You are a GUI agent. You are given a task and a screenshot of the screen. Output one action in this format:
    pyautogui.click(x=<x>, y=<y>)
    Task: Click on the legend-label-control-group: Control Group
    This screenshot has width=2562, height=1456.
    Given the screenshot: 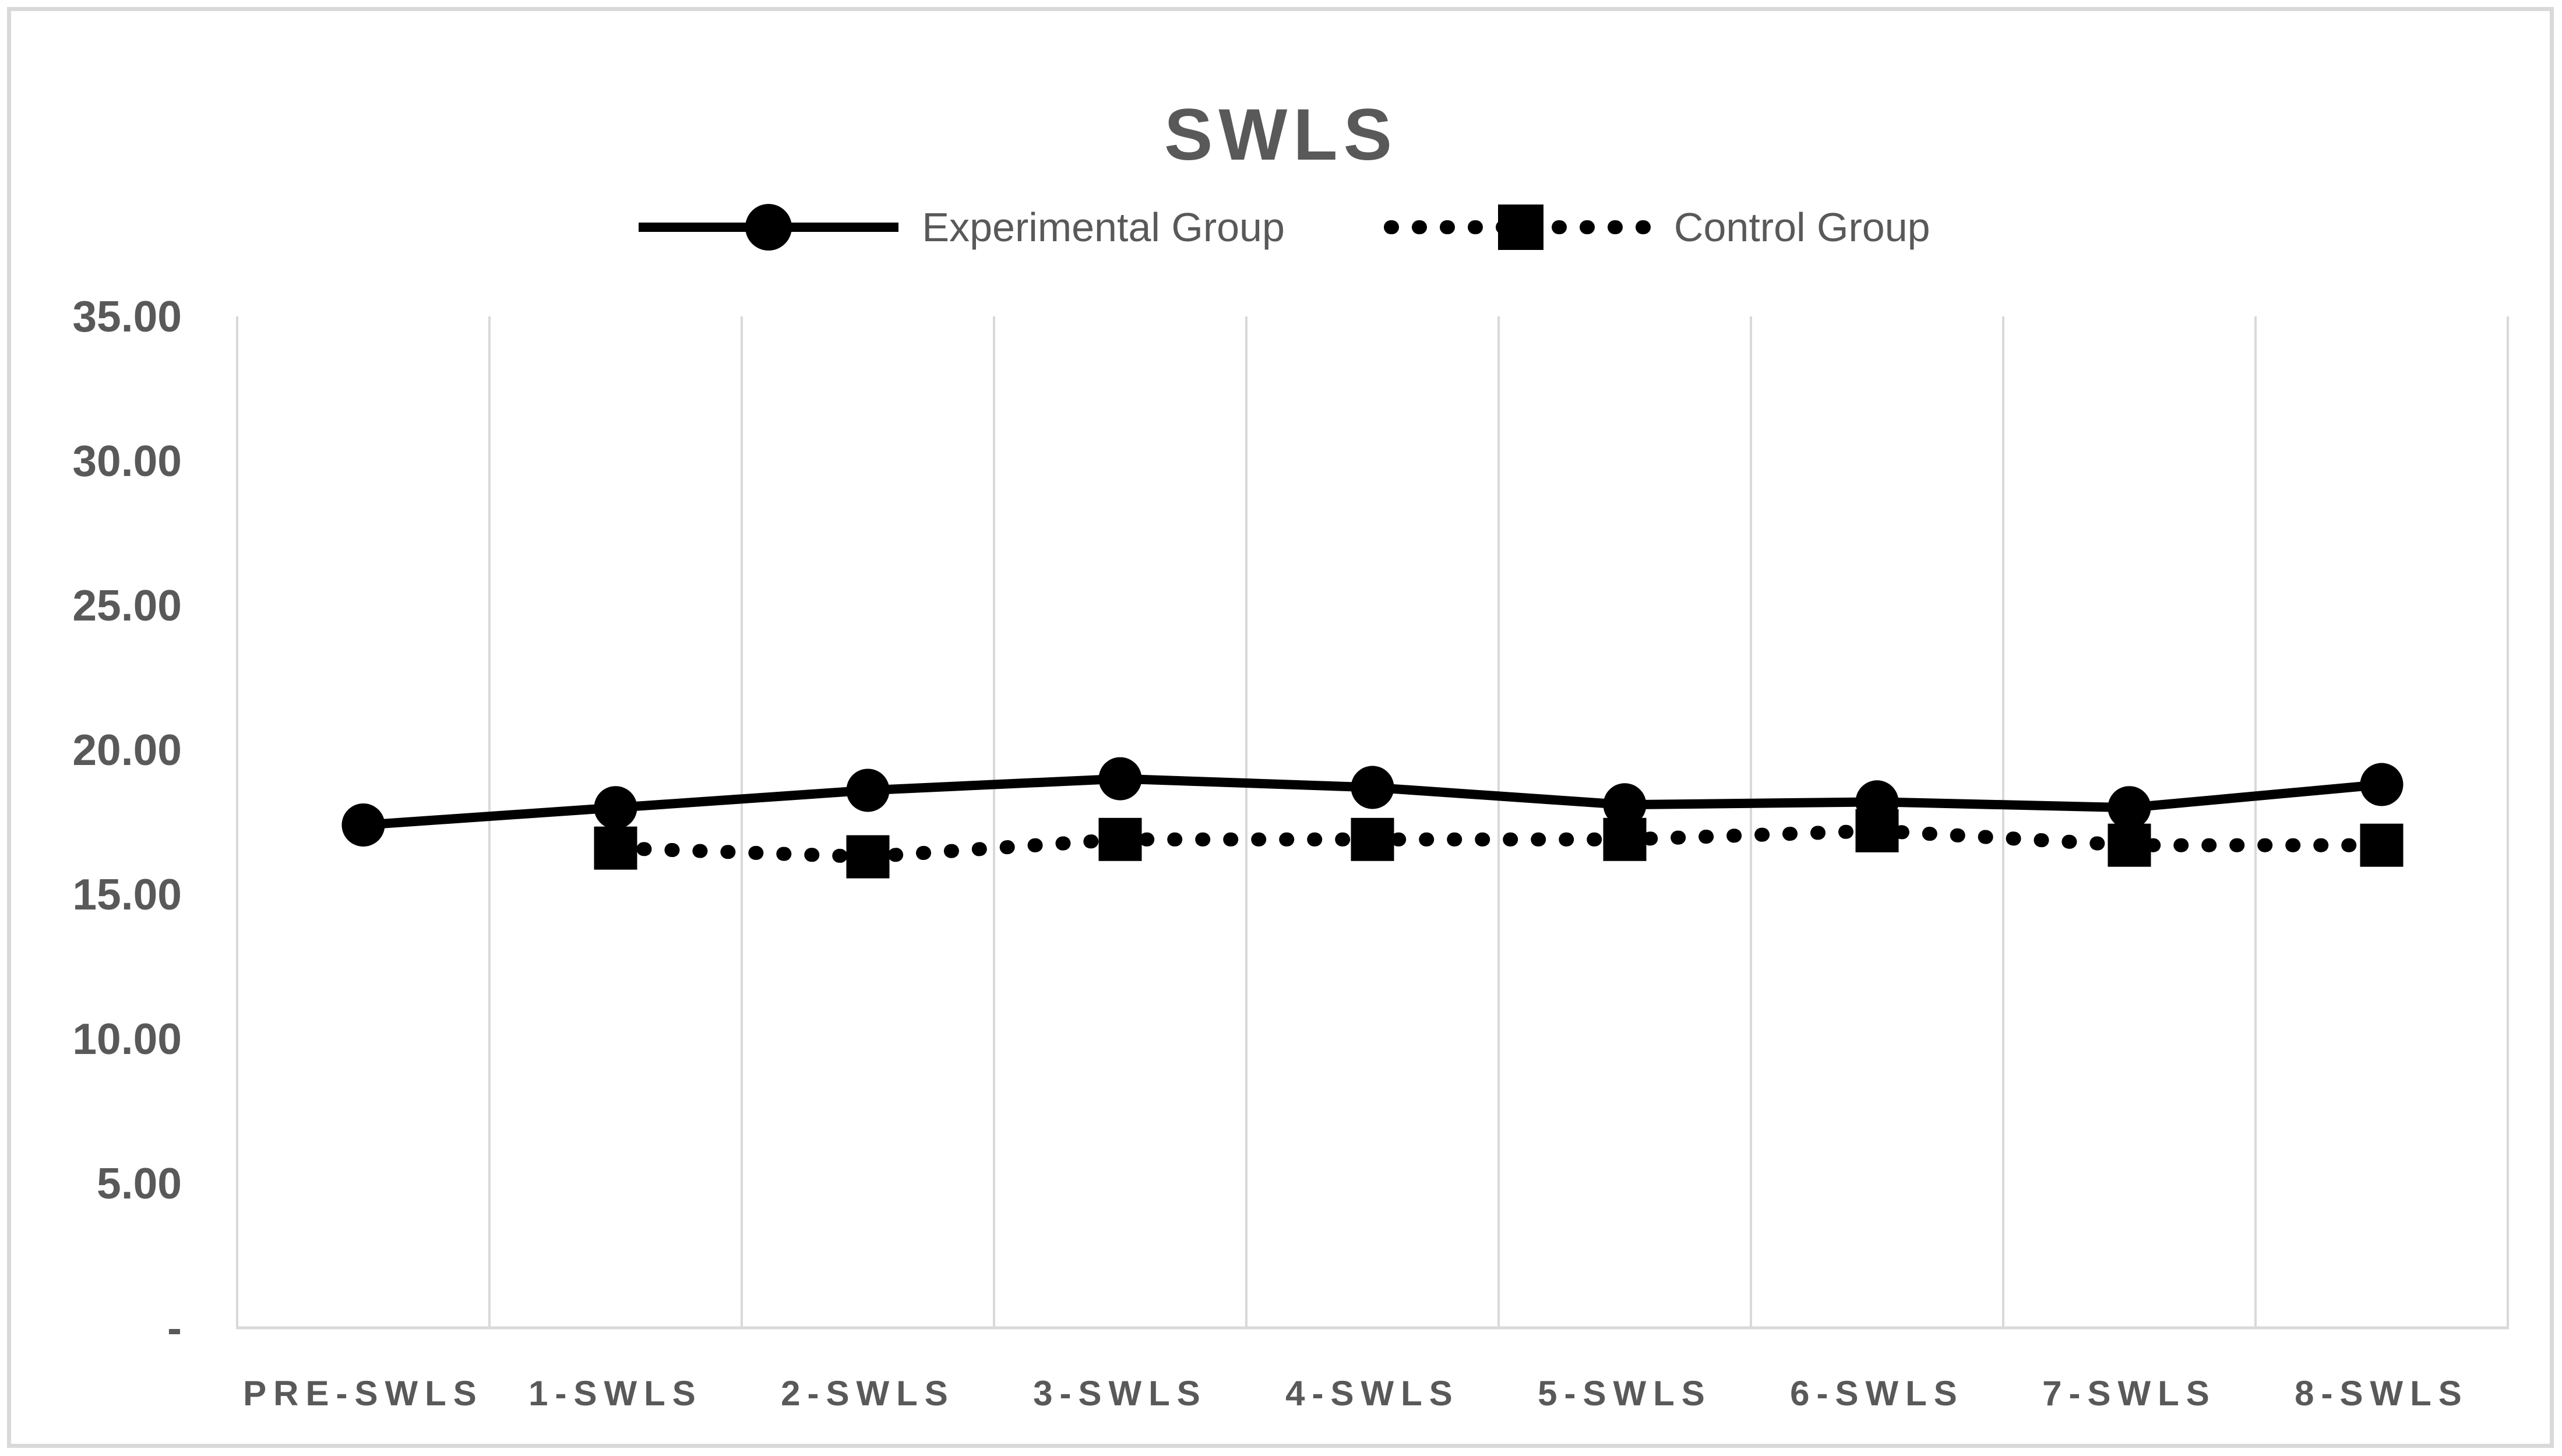 What is the action you would take?
    pyautogui.click(x=1801, y=228)
    